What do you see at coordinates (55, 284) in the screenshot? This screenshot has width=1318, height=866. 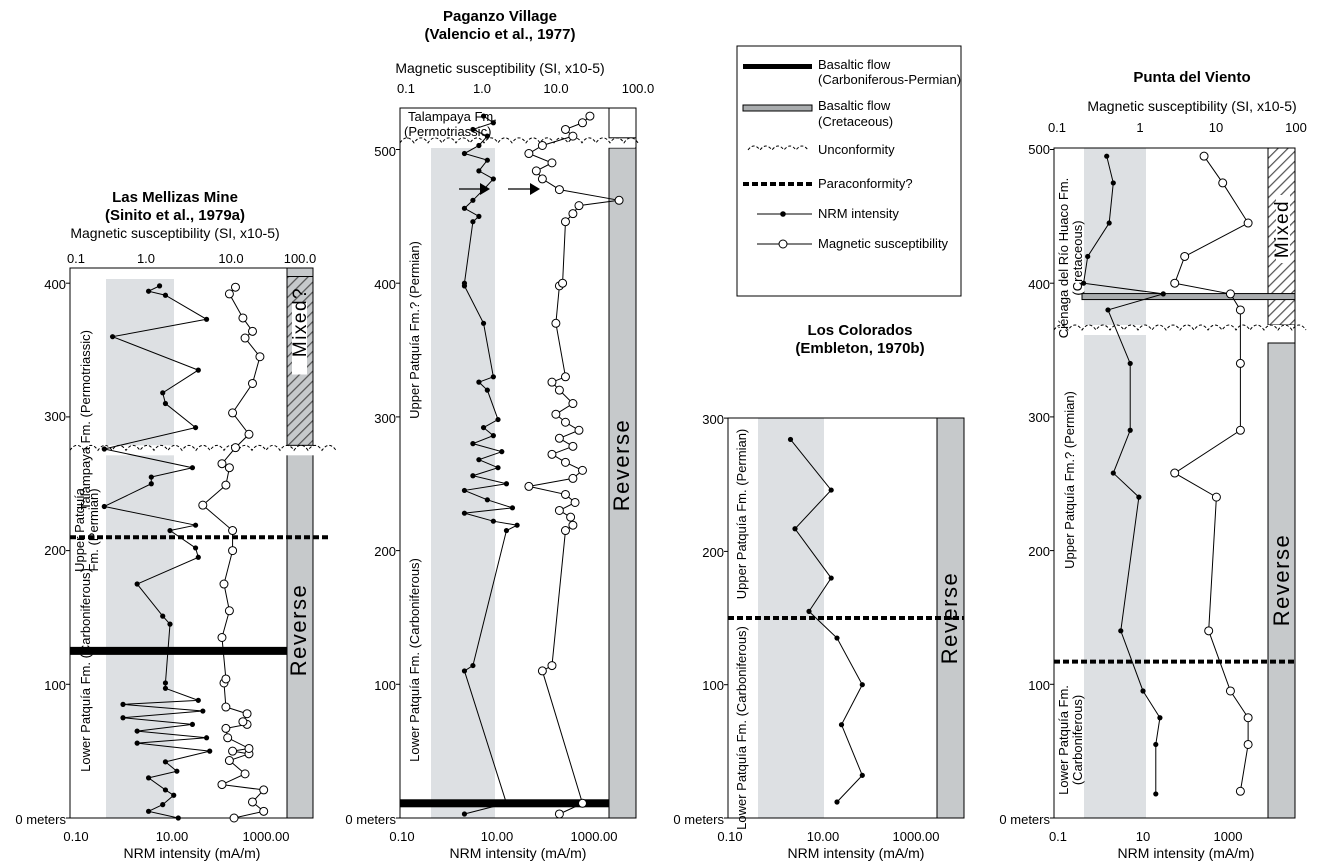 I see `panel1-y-tick: 400` at bounding box center [55, 284].